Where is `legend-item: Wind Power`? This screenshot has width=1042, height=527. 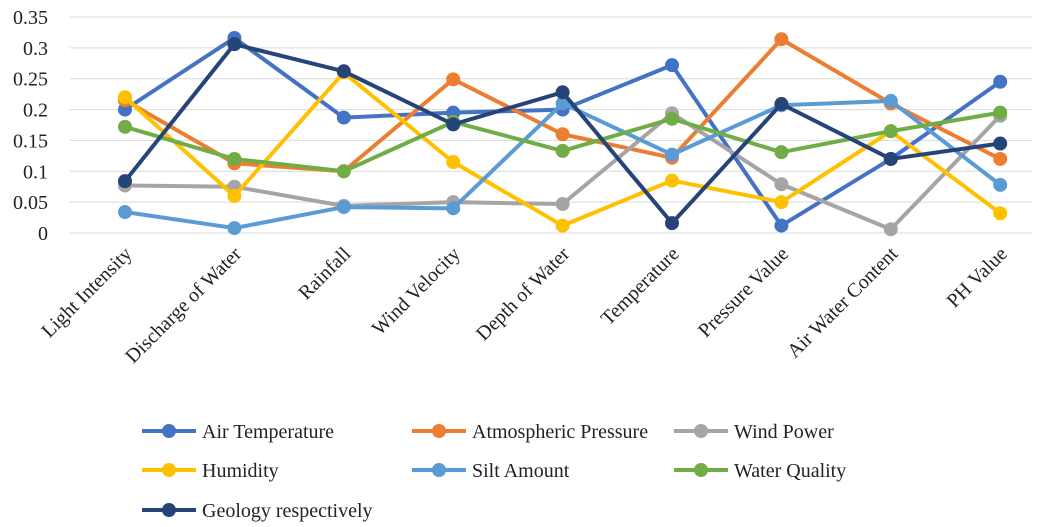 legend-item: Wind Power is located at coordinates (754, 432).